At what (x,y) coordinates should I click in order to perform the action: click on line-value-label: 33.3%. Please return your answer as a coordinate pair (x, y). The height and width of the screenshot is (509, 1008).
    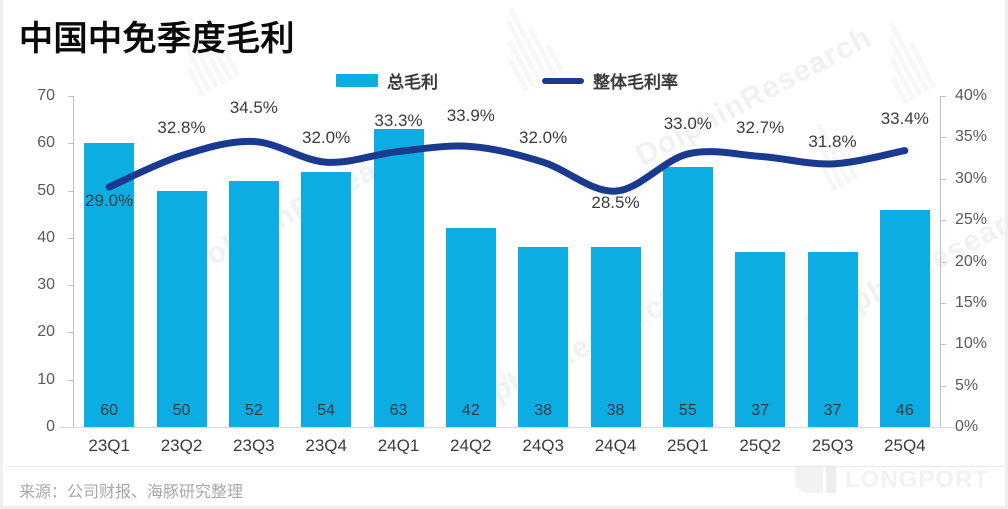
    Looking at the image, I should click on (398, 121).